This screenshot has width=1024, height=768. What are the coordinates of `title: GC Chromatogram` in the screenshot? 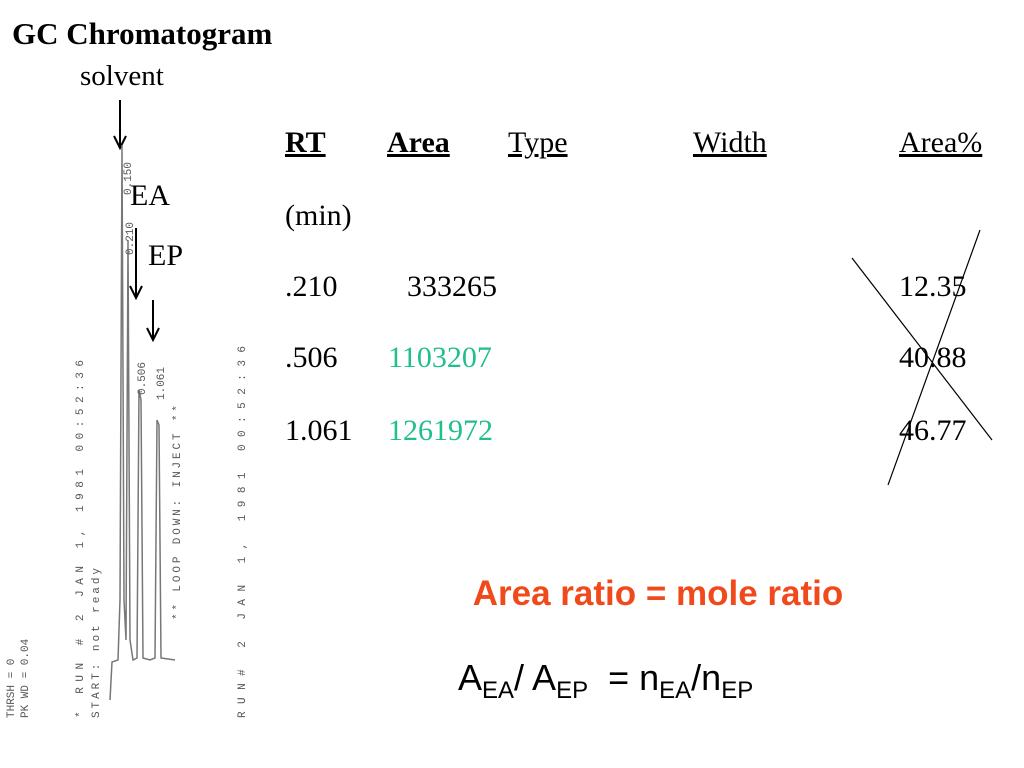 It's located at (142, 33).